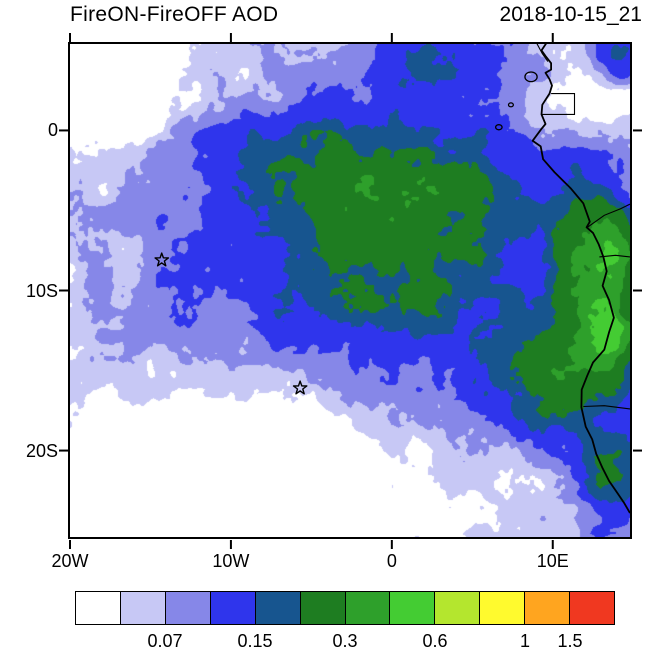 The image size is (650, 667). What do you see at coordinates (231, 561) in the screenshot?
I see `x-axis-label: 10W` at bounding box center [231, 561].